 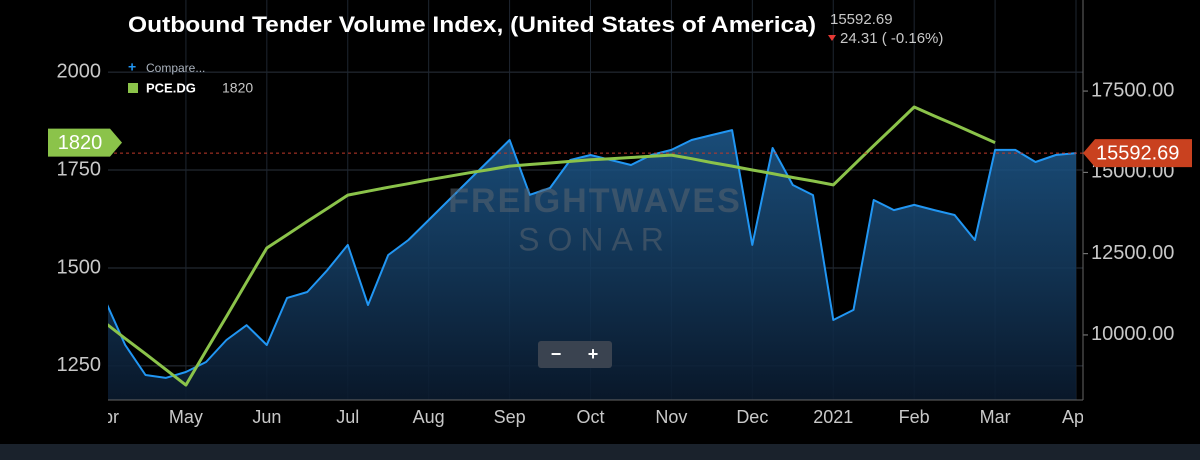 I want to click on pce-tag-label: 1820, so click(x=80, y=143).